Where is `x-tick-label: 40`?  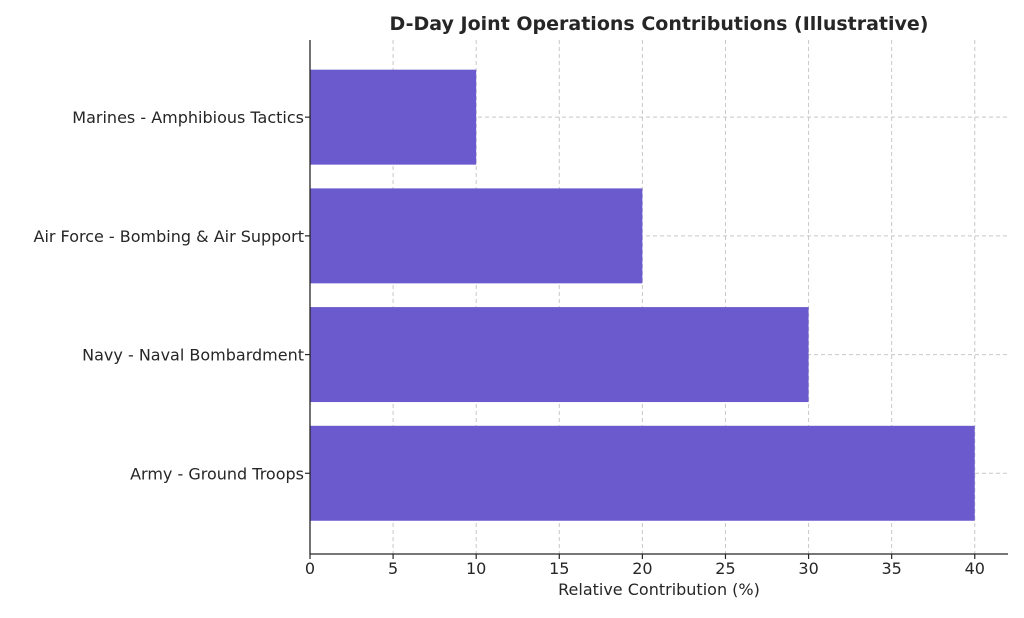 x-tick-label: 40 is located at coordinates (975, 568).